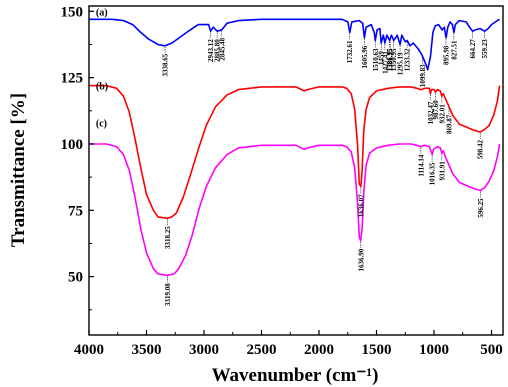 This screenshot has width=508, height=387. What do you see at coordinates (18, 170) in the screenshot?
I see `y-axis-title: Transmittance [%]` at bounding box center [18, 170].